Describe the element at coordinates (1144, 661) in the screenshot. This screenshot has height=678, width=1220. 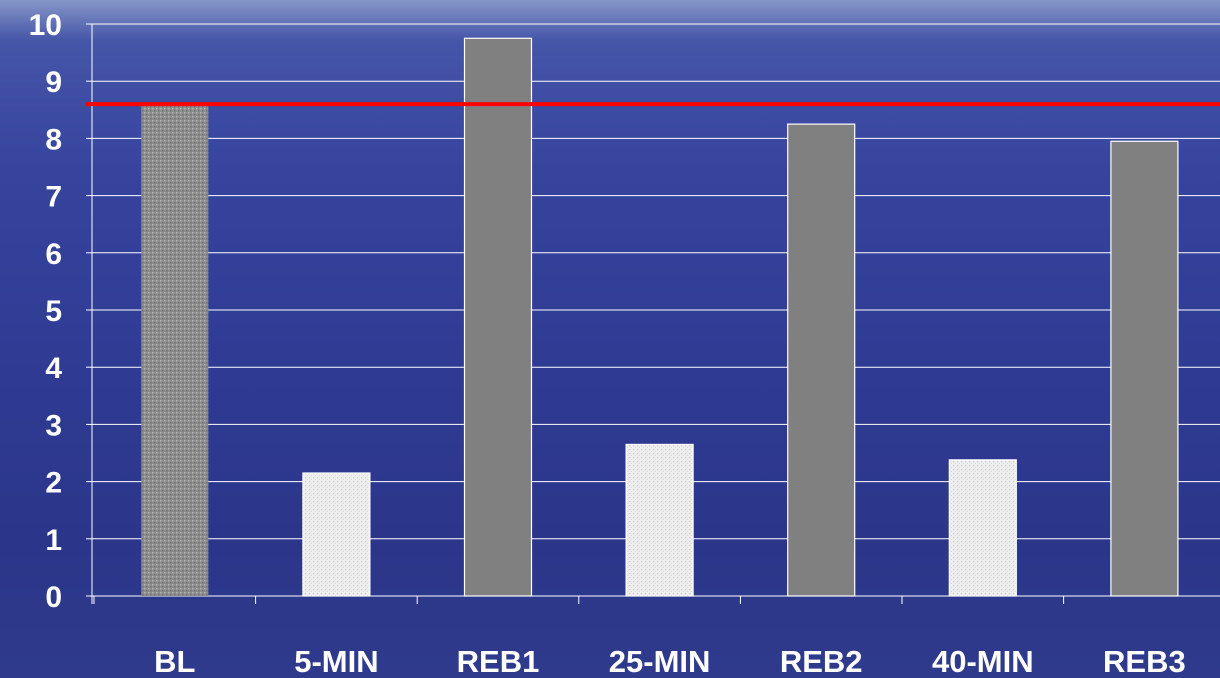
I see `x-category-label: REB3` at that location.